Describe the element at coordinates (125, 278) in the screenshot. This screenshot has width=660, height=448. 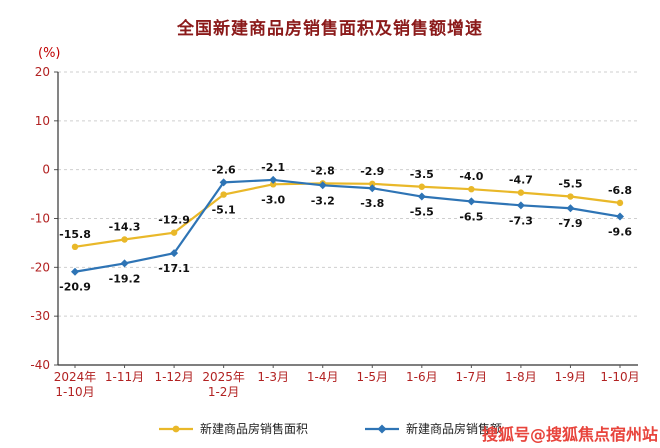
I see `svg-text: -19.2` at that location.